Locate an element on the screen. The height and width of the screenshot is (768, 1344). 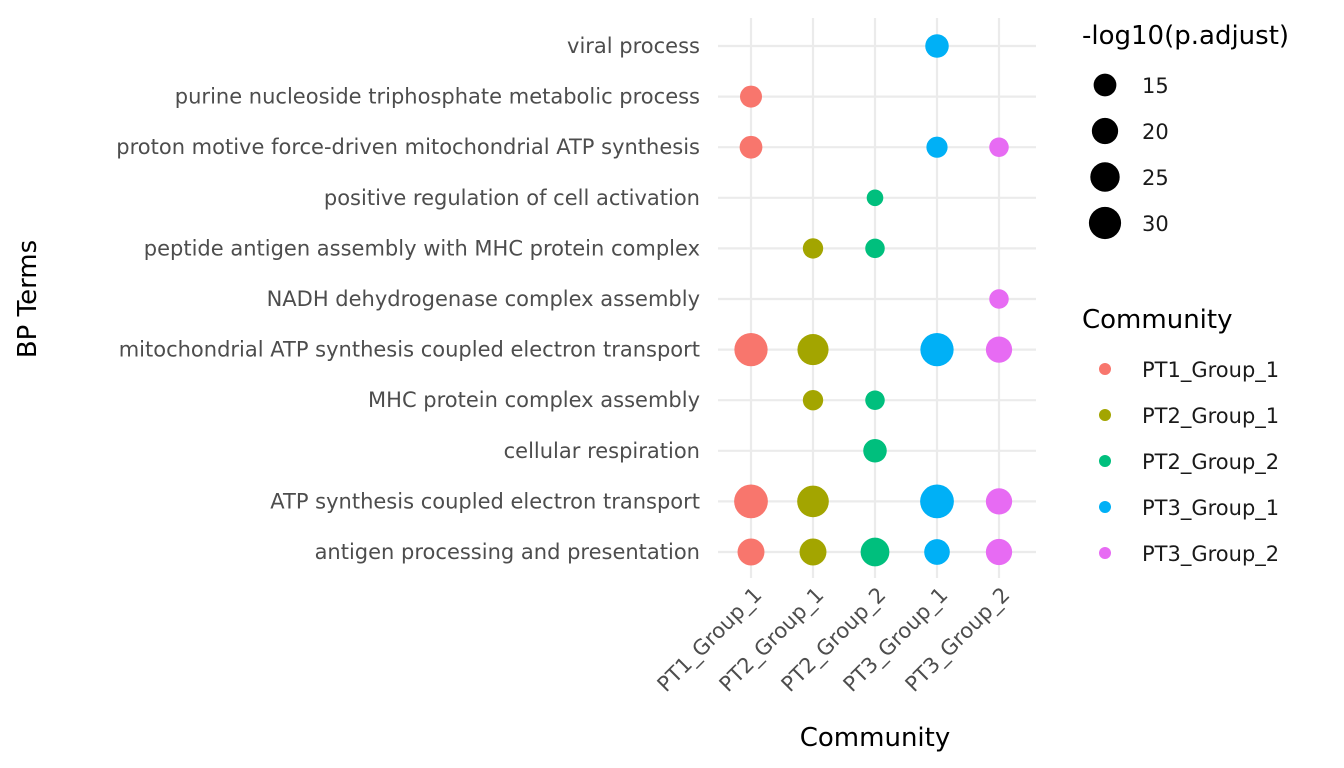
y-tick-label: positive regulation of cell activation is located at coordinates (512, 198).